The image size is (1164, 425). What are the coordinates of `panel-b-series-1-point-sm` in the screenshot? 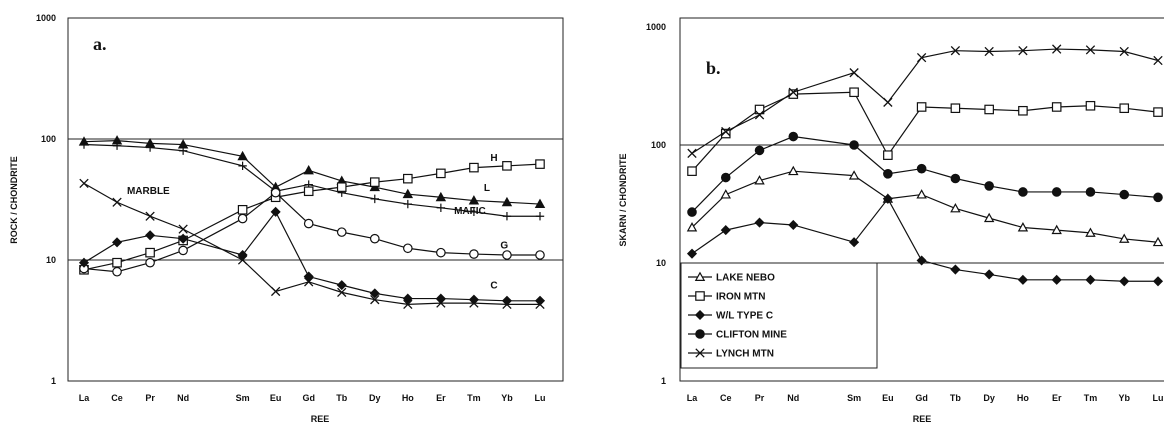 It's located at (854, 175).